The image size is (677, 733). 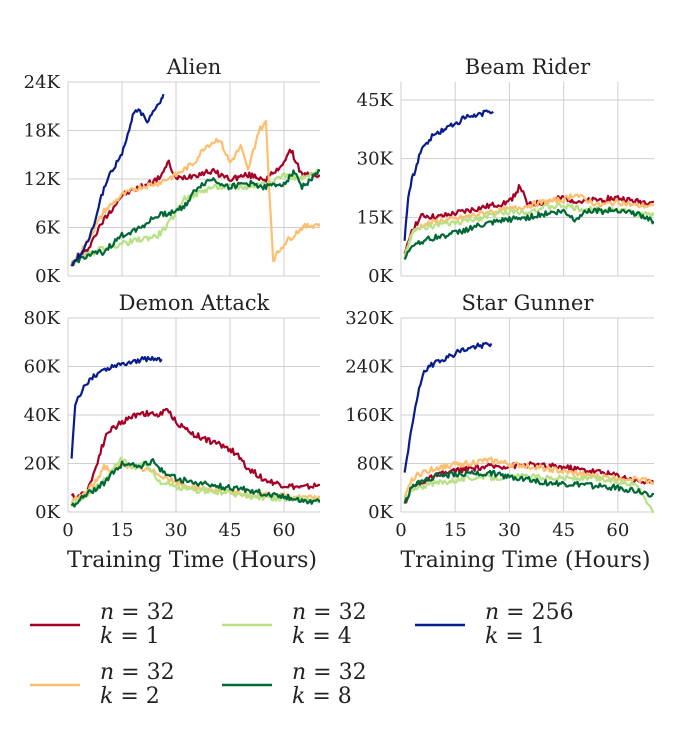 I want to click on y-tick-label: 20K, so click(x=42, y=464).